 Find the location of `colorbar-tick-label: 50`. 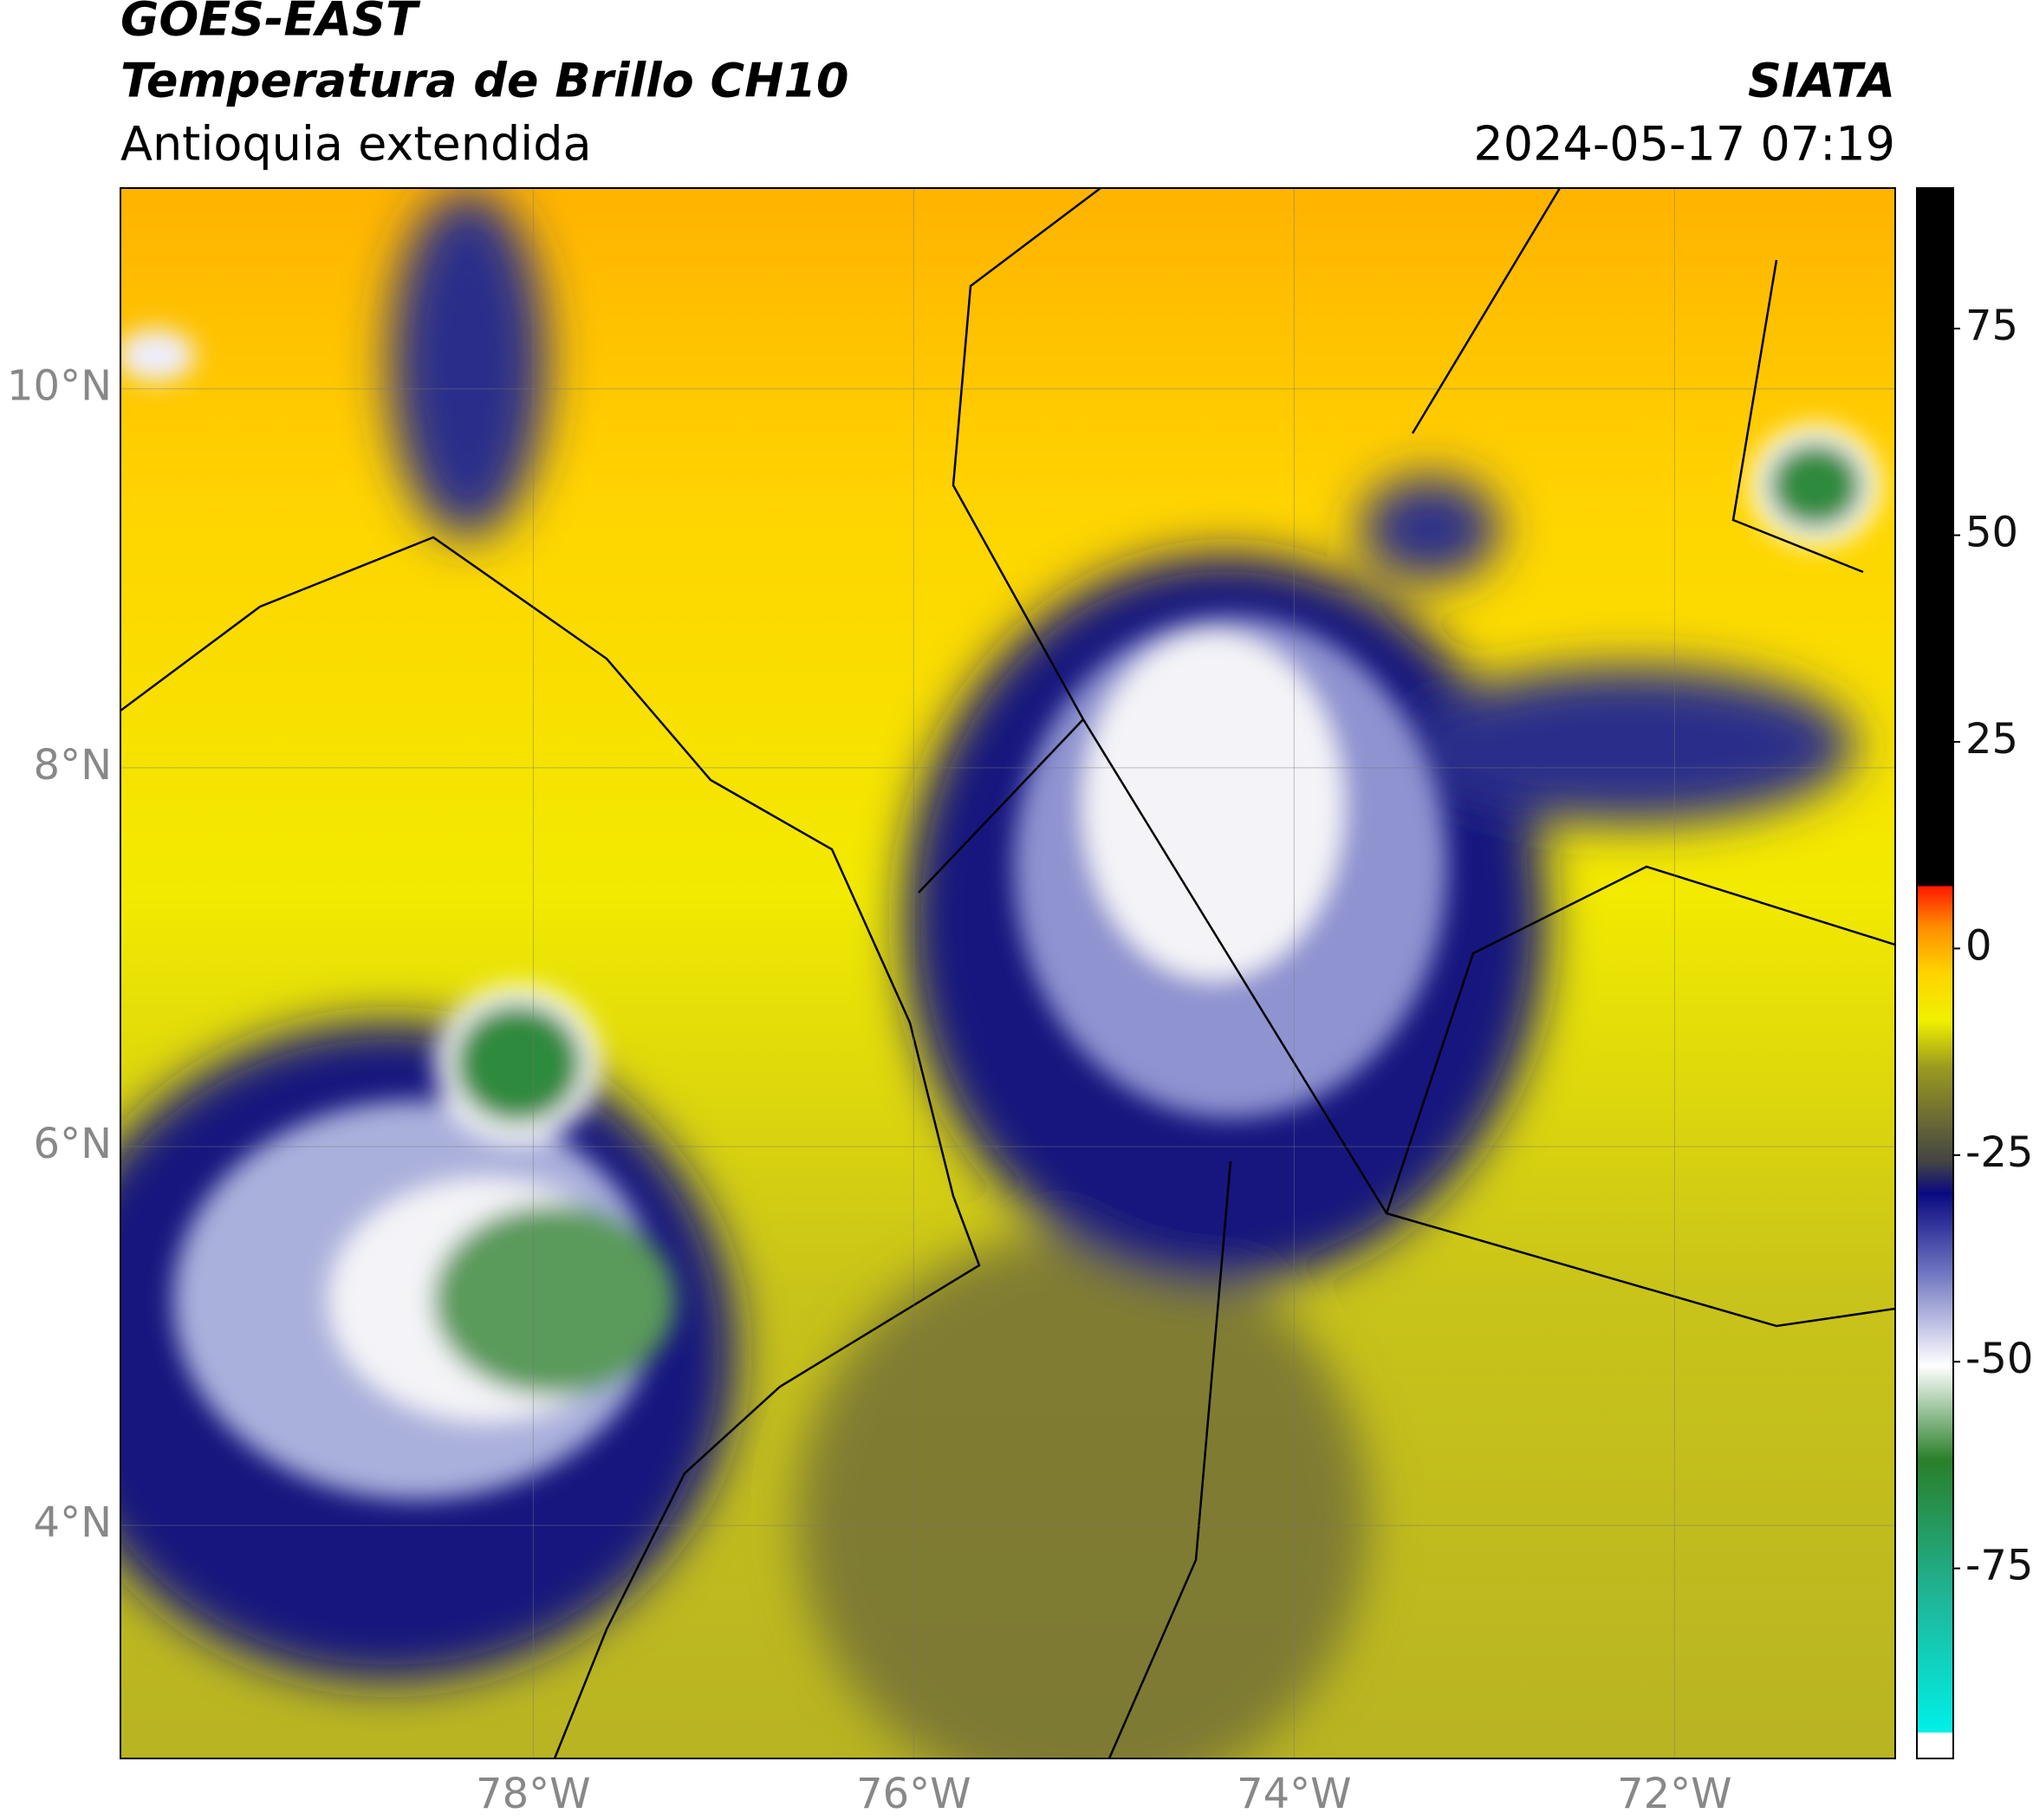

colorbar-tick-label: 50 is located at coordinates (1991, 533).